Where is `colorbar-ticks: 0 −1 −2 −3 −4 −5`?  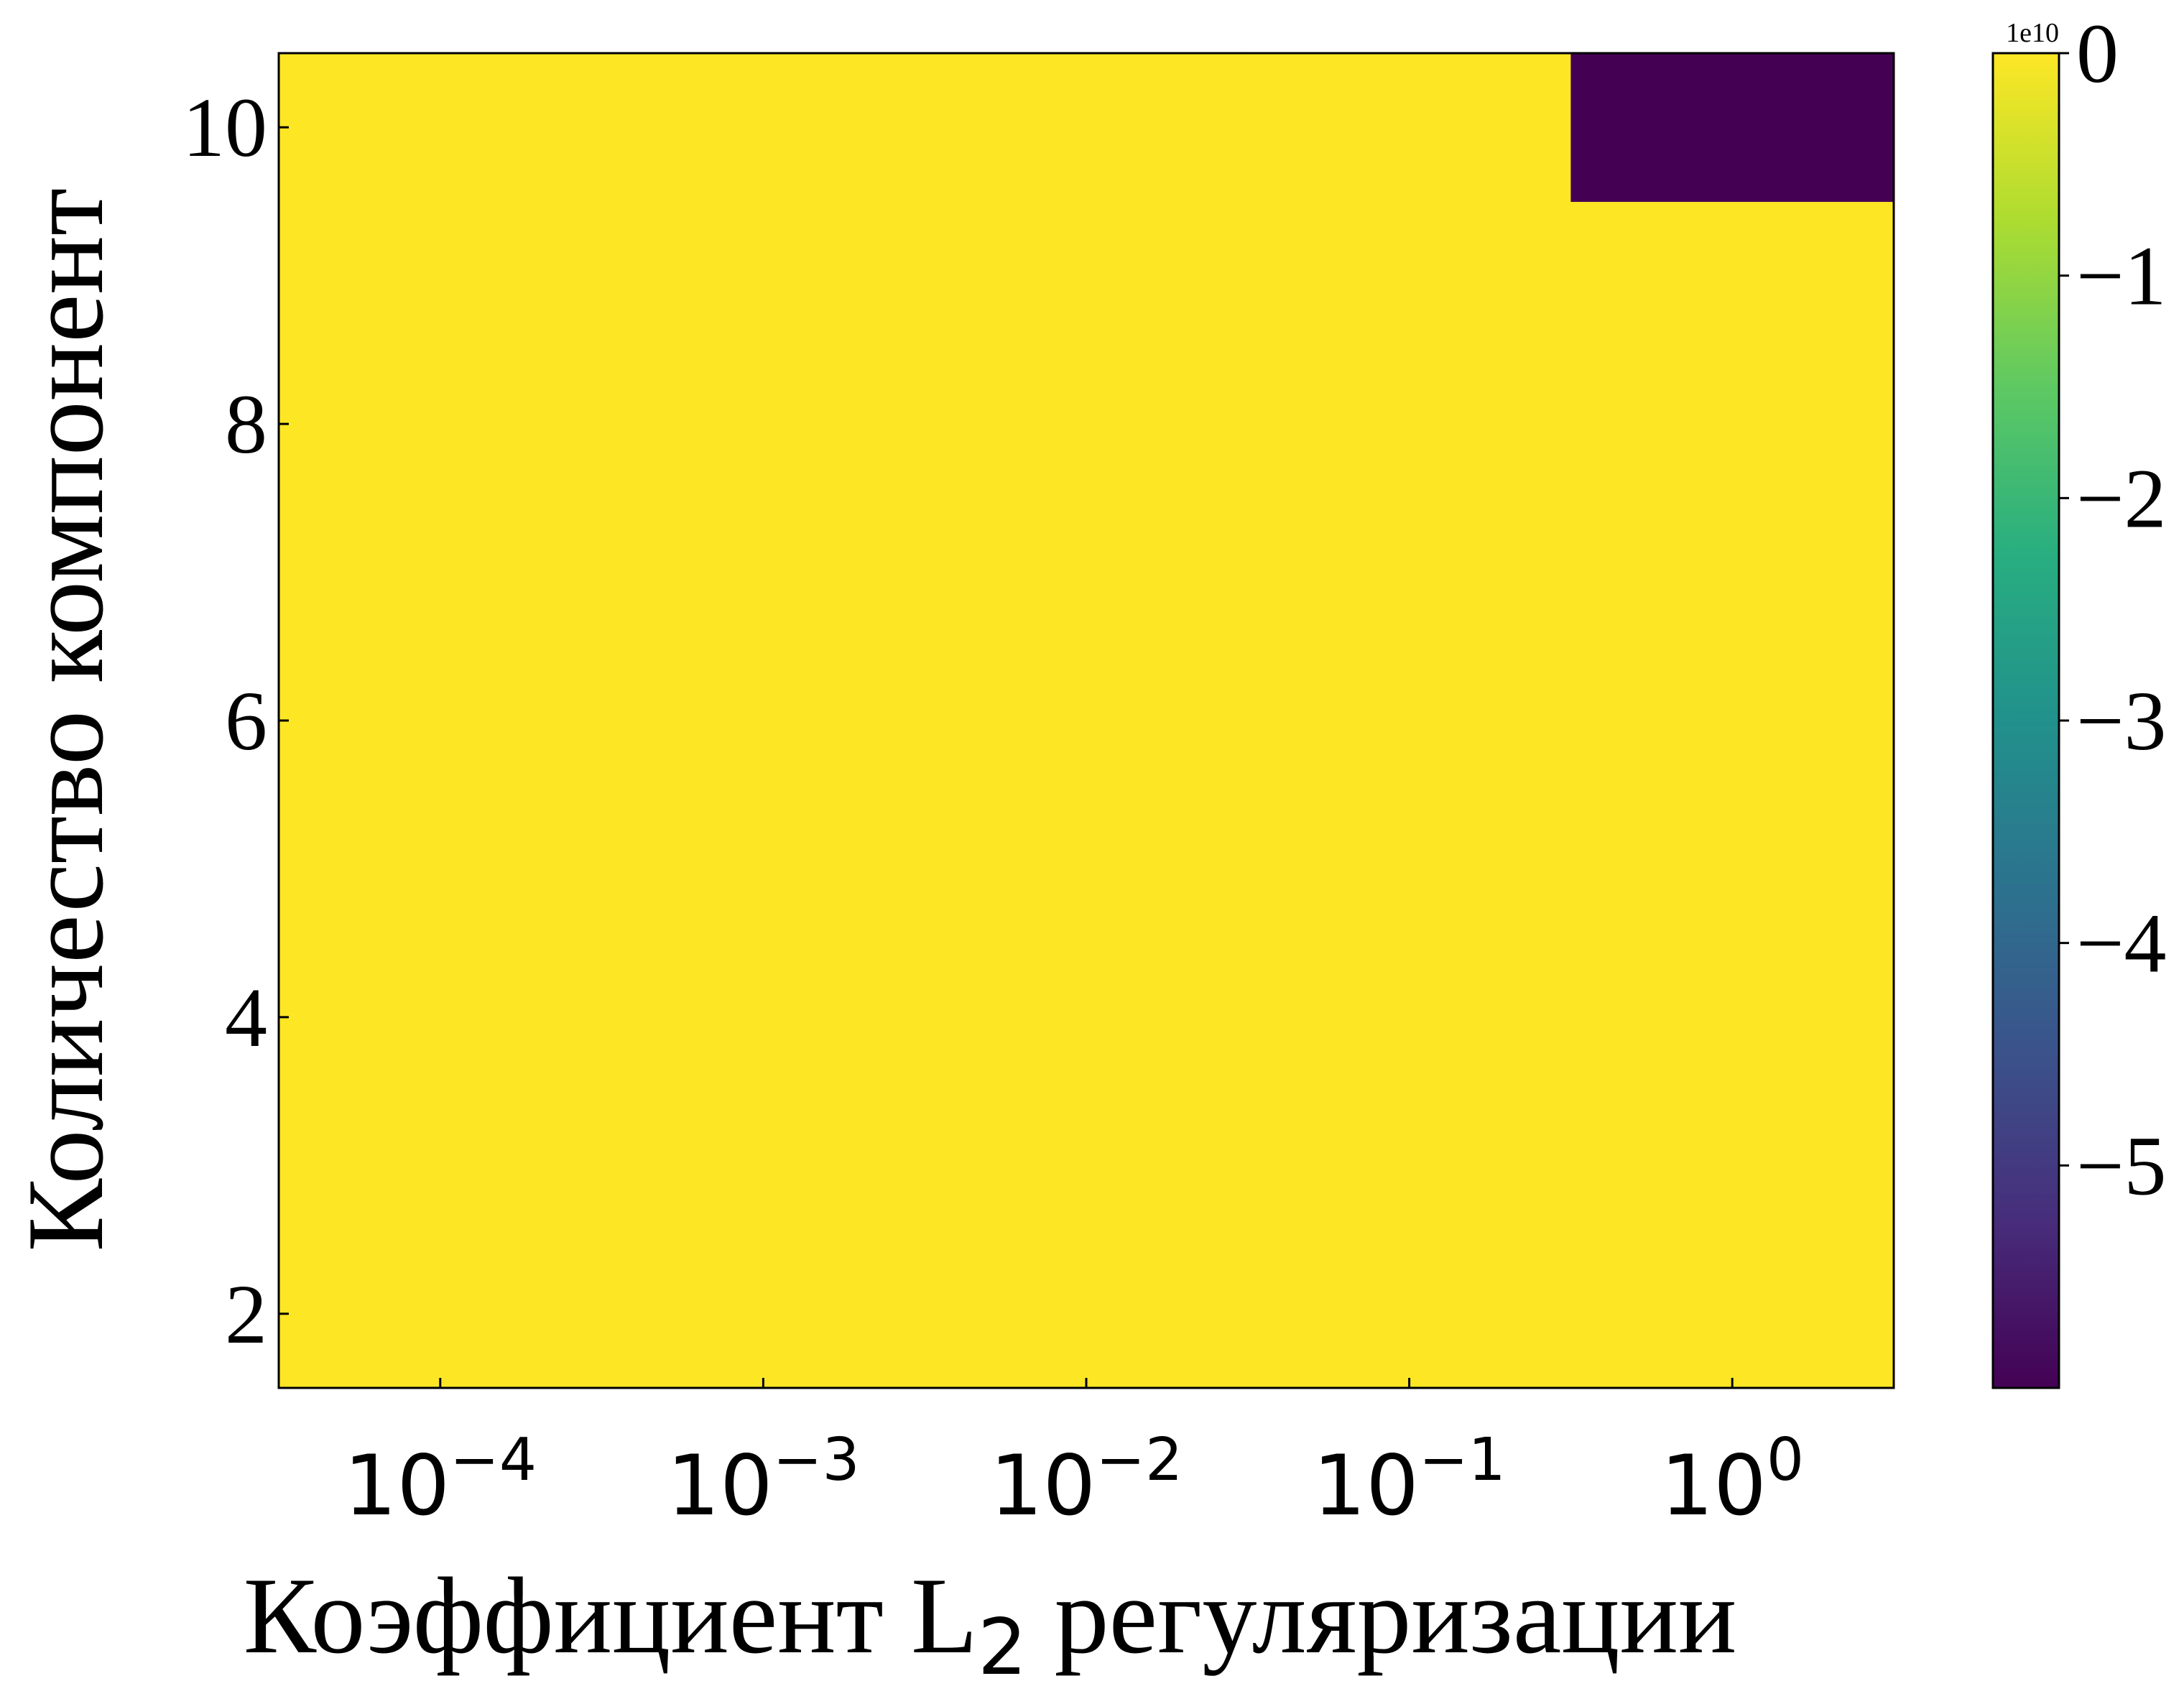
colorbar-ticks: 0 −1 −2 −3 −4 −5 is located at coordinates (2113, 610).